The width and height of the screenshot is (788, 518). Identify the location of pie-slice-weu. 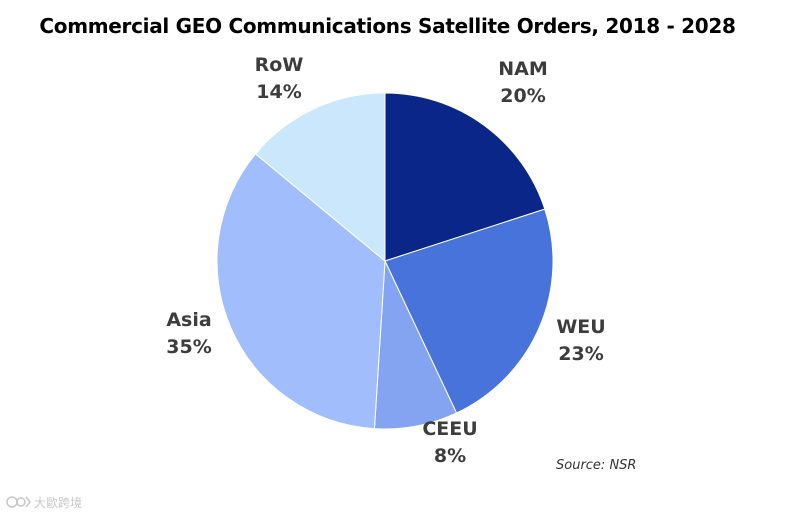
(469, 311).